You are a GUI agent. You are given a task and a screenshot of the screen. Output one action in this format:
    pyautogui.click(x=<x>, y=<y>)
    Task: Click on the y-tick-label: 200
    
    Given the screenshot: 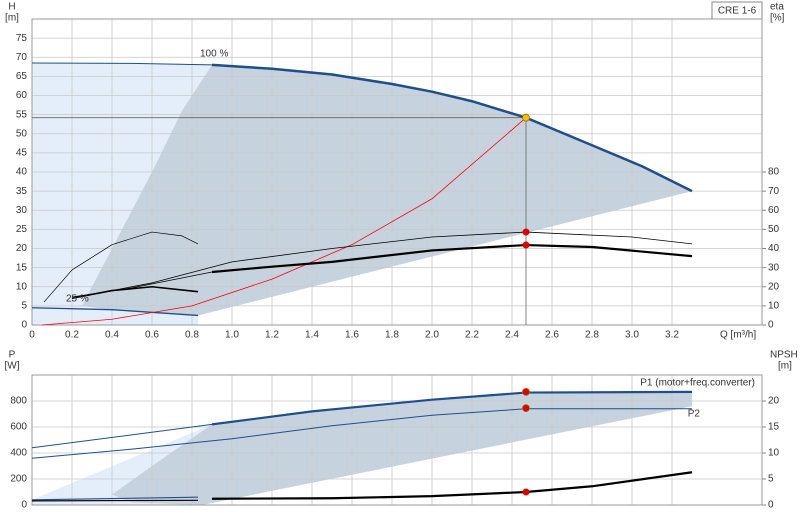 What is the action you would take?
    pyautogui.click(x=18, y=479)
    